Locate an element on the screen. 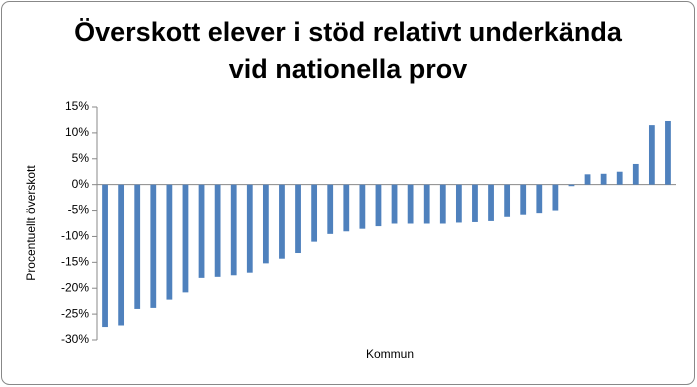  y-tick-label: -5% is located at coordinates (79, 210).